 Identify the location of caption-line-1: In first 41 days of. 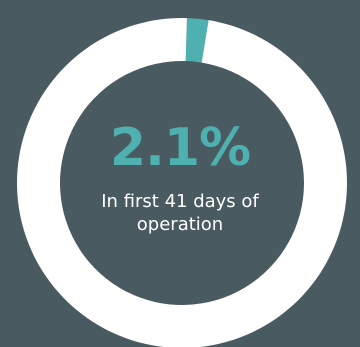
(180, 201).